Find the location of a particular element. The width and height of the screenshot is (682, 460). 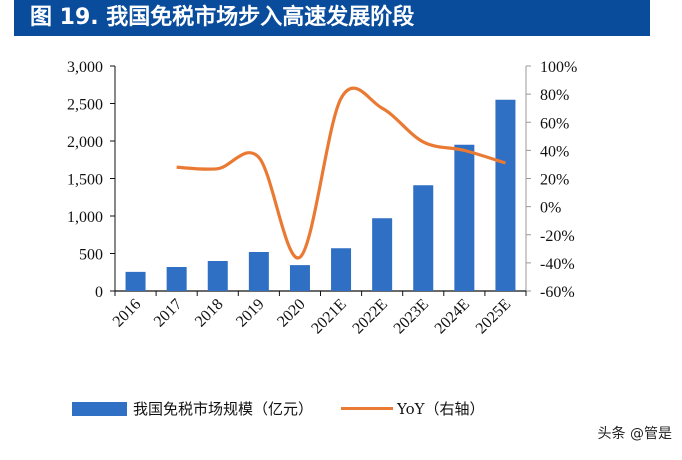

figure-title: 图 19. 我国免税市场步入高速发展阶段 is located at coordinates (332, 18).